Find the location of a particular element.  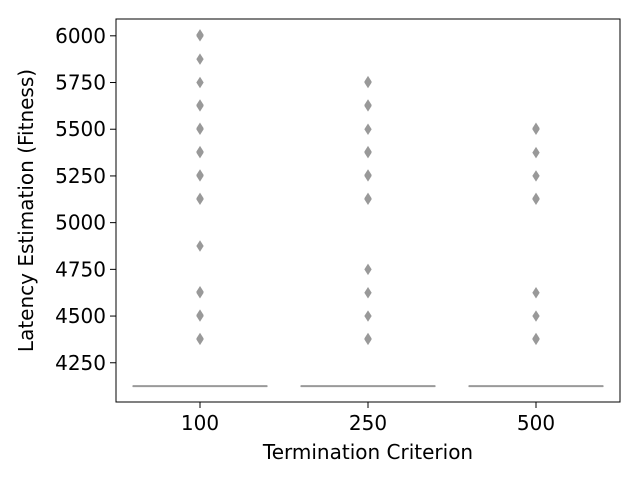

y-tick-label: 6000 is located at coordinates (80, 36).